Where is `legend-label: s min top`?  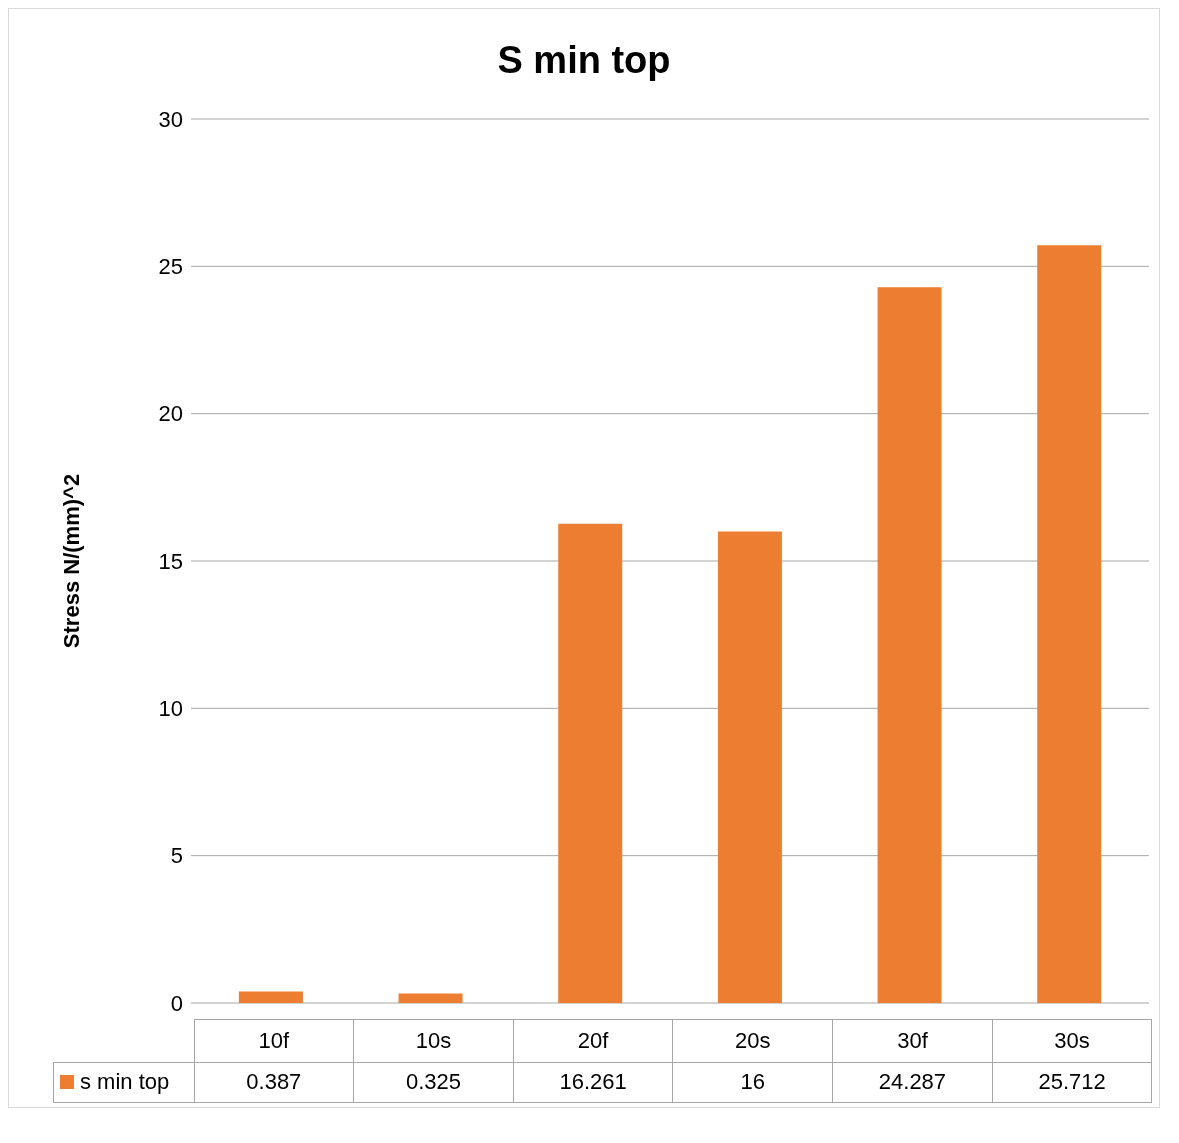
legend-label: s min top is located at coordinates (123, 1082).